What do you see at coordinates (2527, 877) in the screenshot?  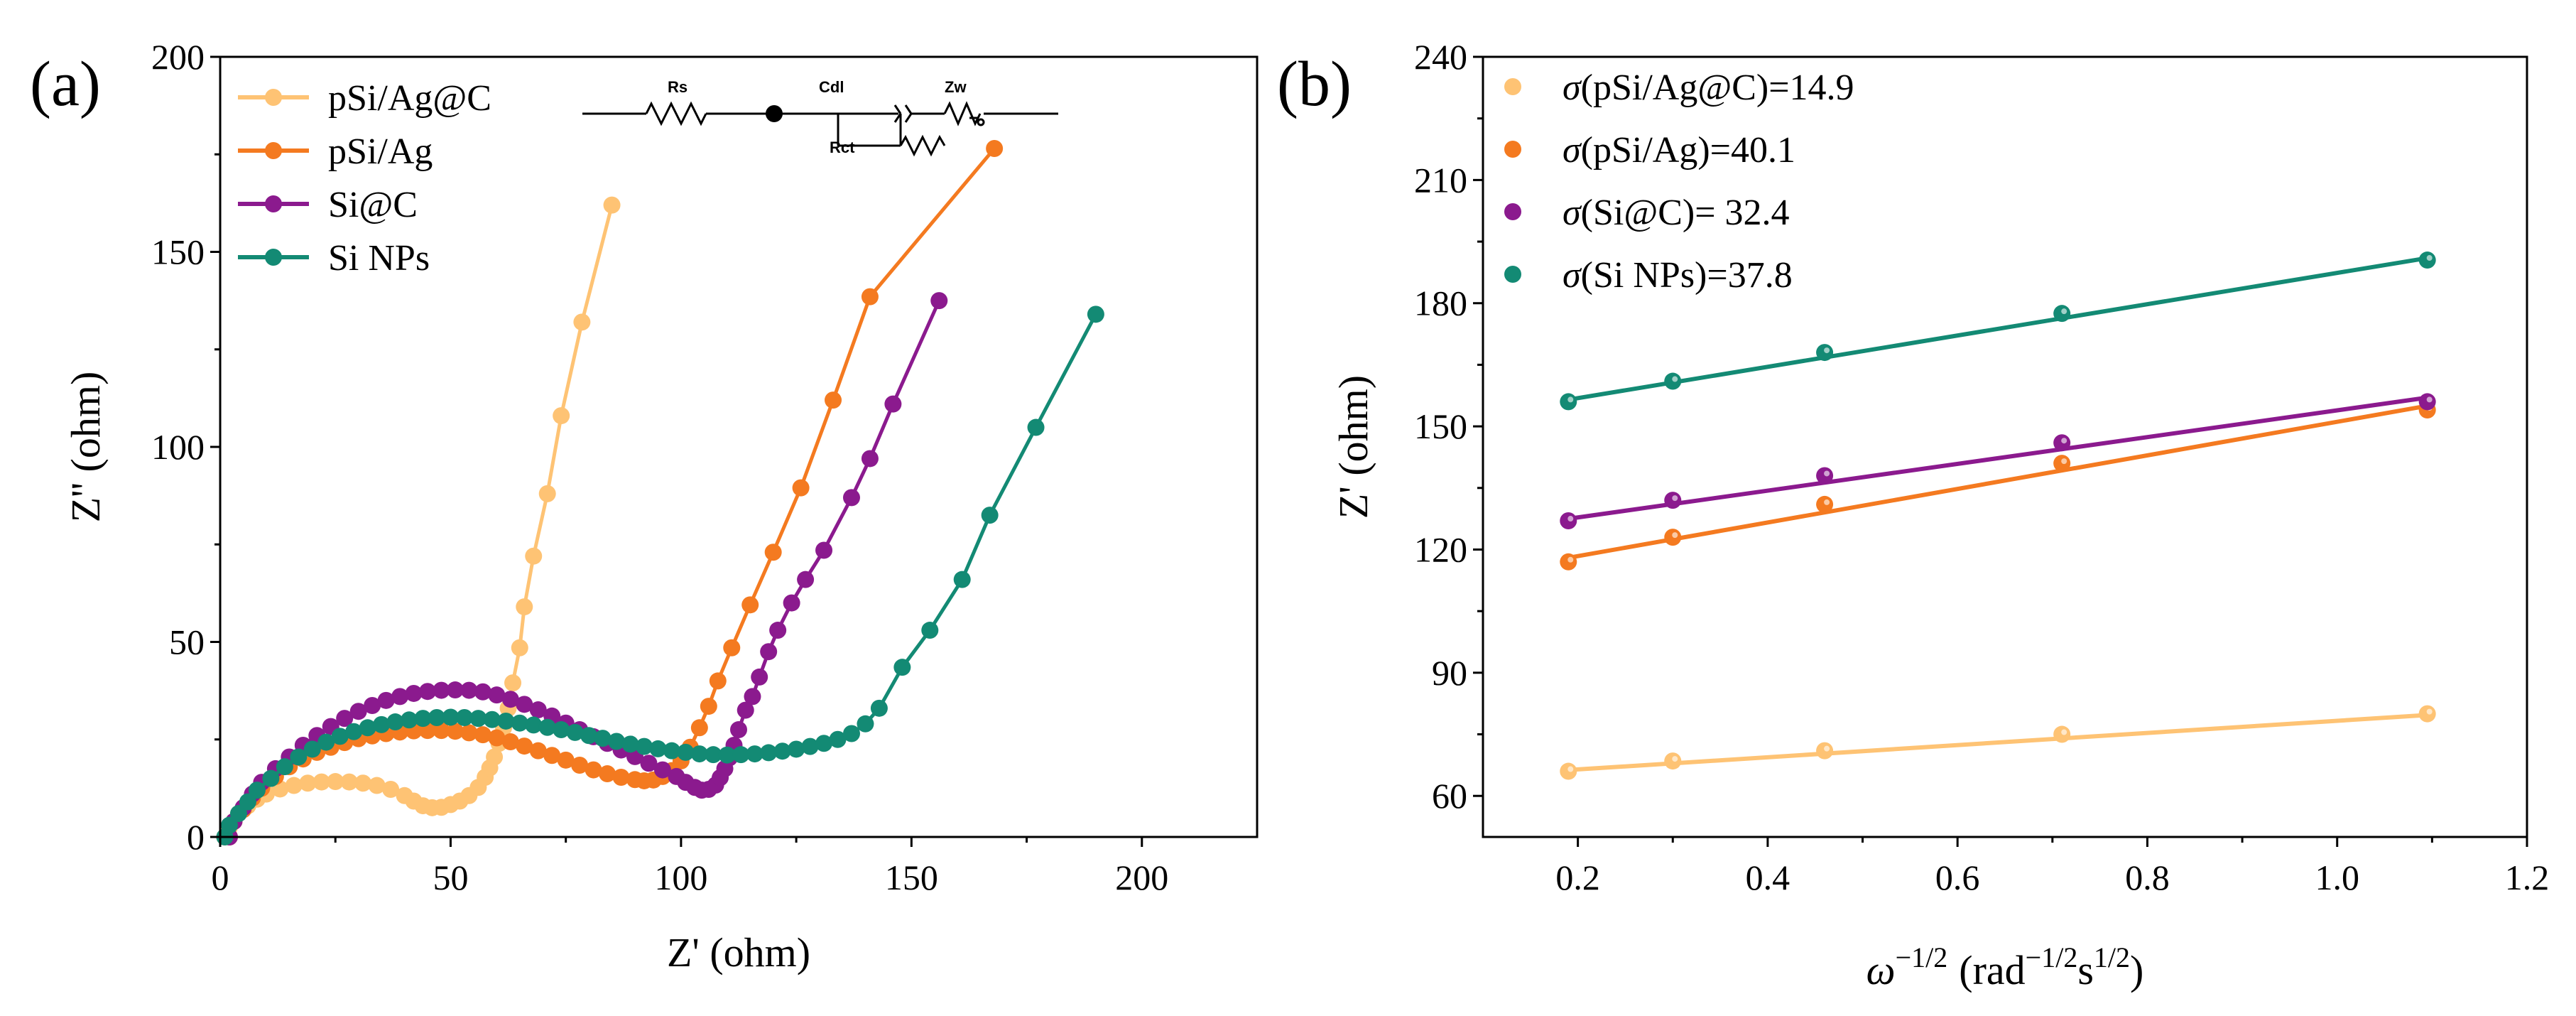 I see `x-tick-label: 1.2` at bounding box center [2527, 877].